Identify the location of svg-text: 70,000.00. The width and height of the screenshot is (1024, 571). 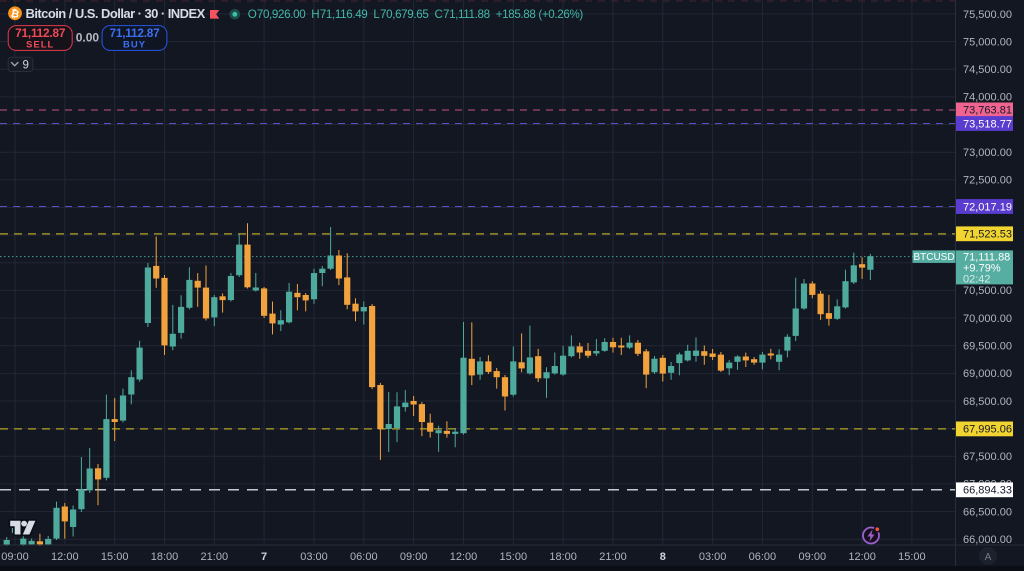
(987, 319).